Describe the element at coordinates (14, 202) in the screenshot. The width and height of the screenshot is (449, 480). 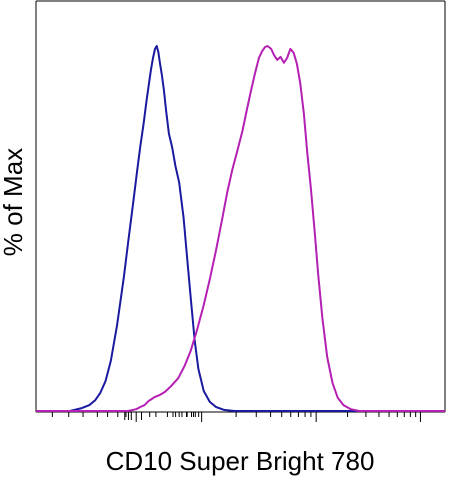
I see `y-axis-title: % of Max` at that location.